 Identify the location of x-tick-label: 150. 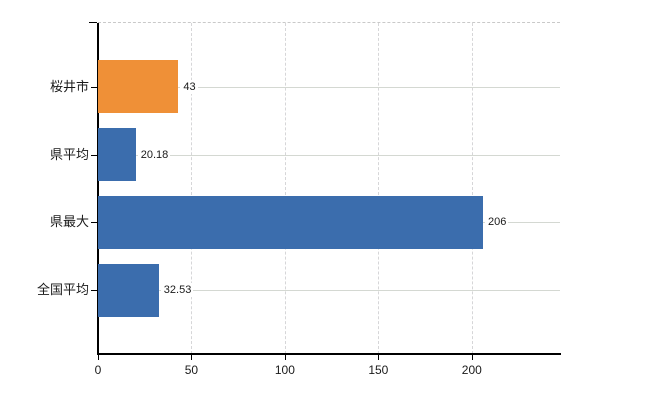
(378, 370).